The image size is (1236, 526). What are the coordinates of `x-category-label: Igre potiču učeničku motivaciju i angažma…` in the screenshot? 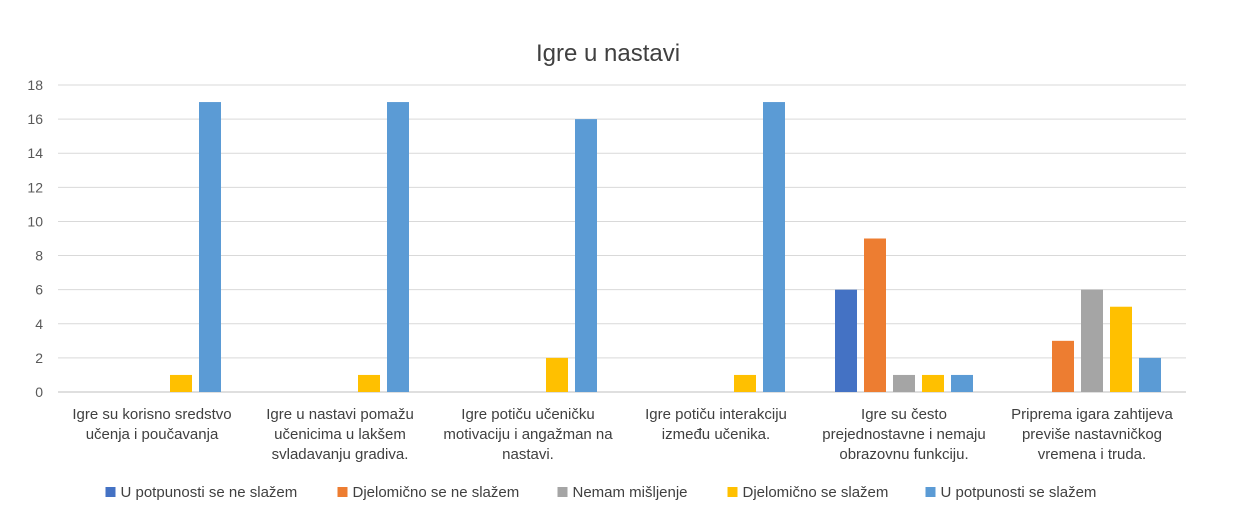 It's located at (528, 434).